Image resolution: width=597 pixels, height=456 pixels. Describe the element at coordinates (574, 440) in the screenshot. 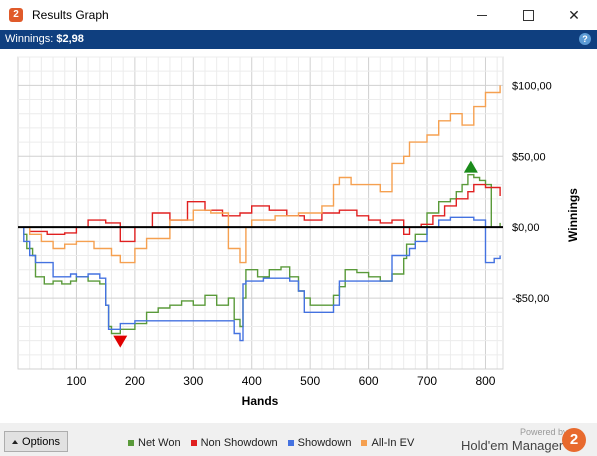

I see `brand-logo-icon: 2` at that location.